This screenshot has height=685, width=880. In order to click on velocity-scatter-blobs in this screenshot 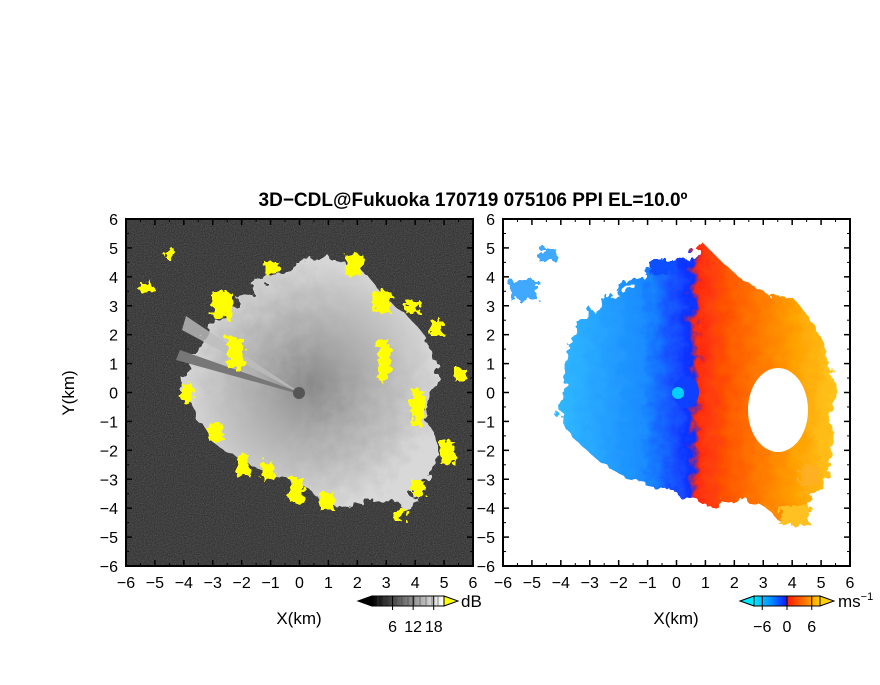, I will do `click(664, 386)`.